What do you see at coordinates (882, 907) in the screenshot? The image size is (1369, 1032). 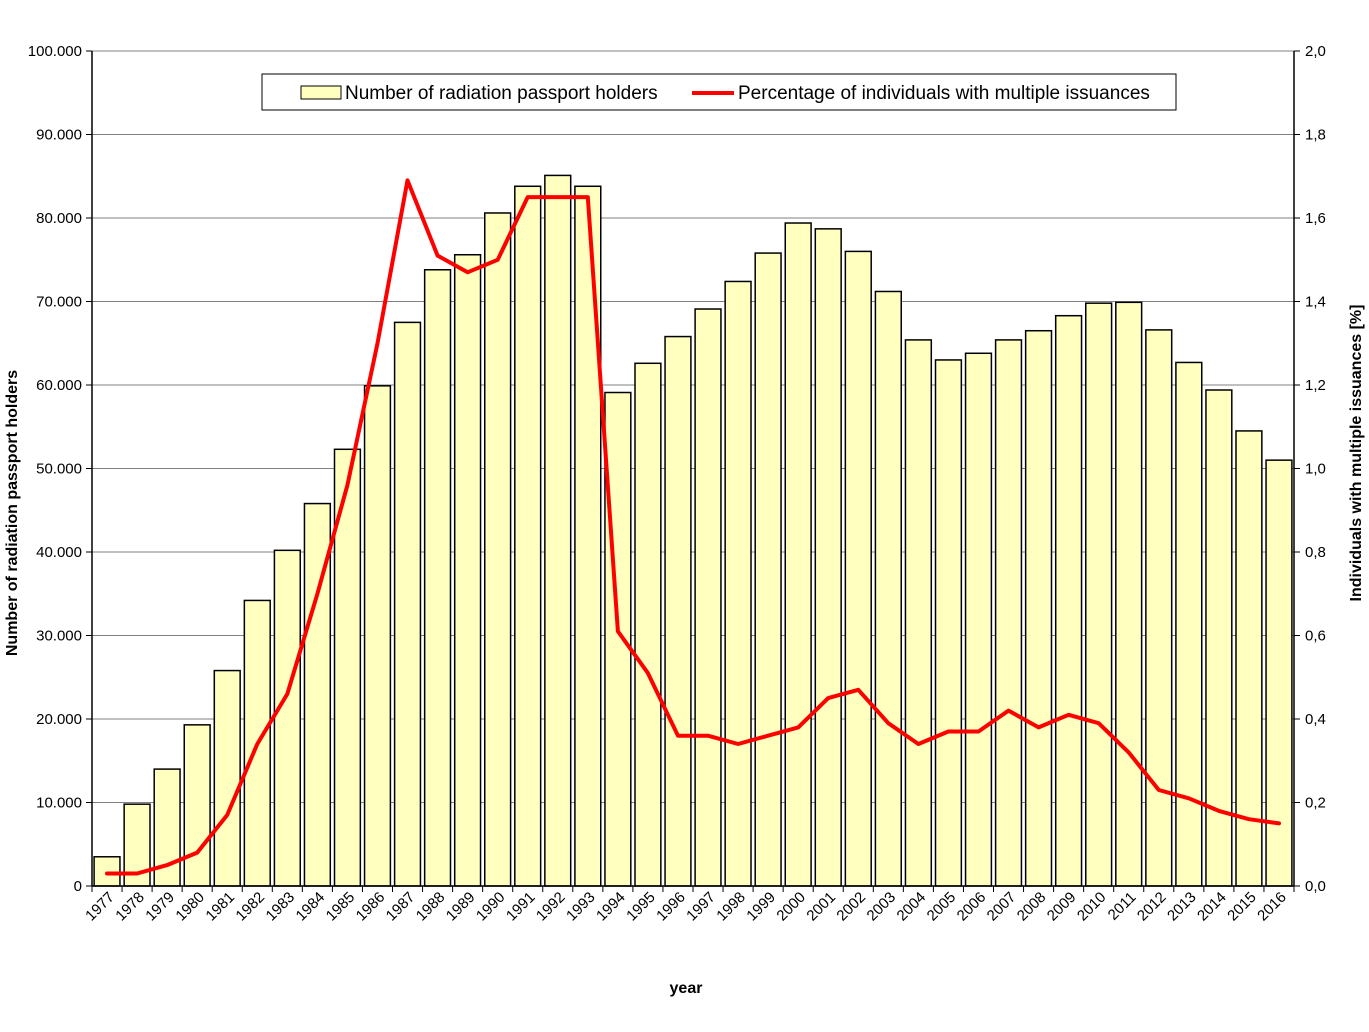 I see `x-tick-label: 2003` at bounding box center [882, 907].